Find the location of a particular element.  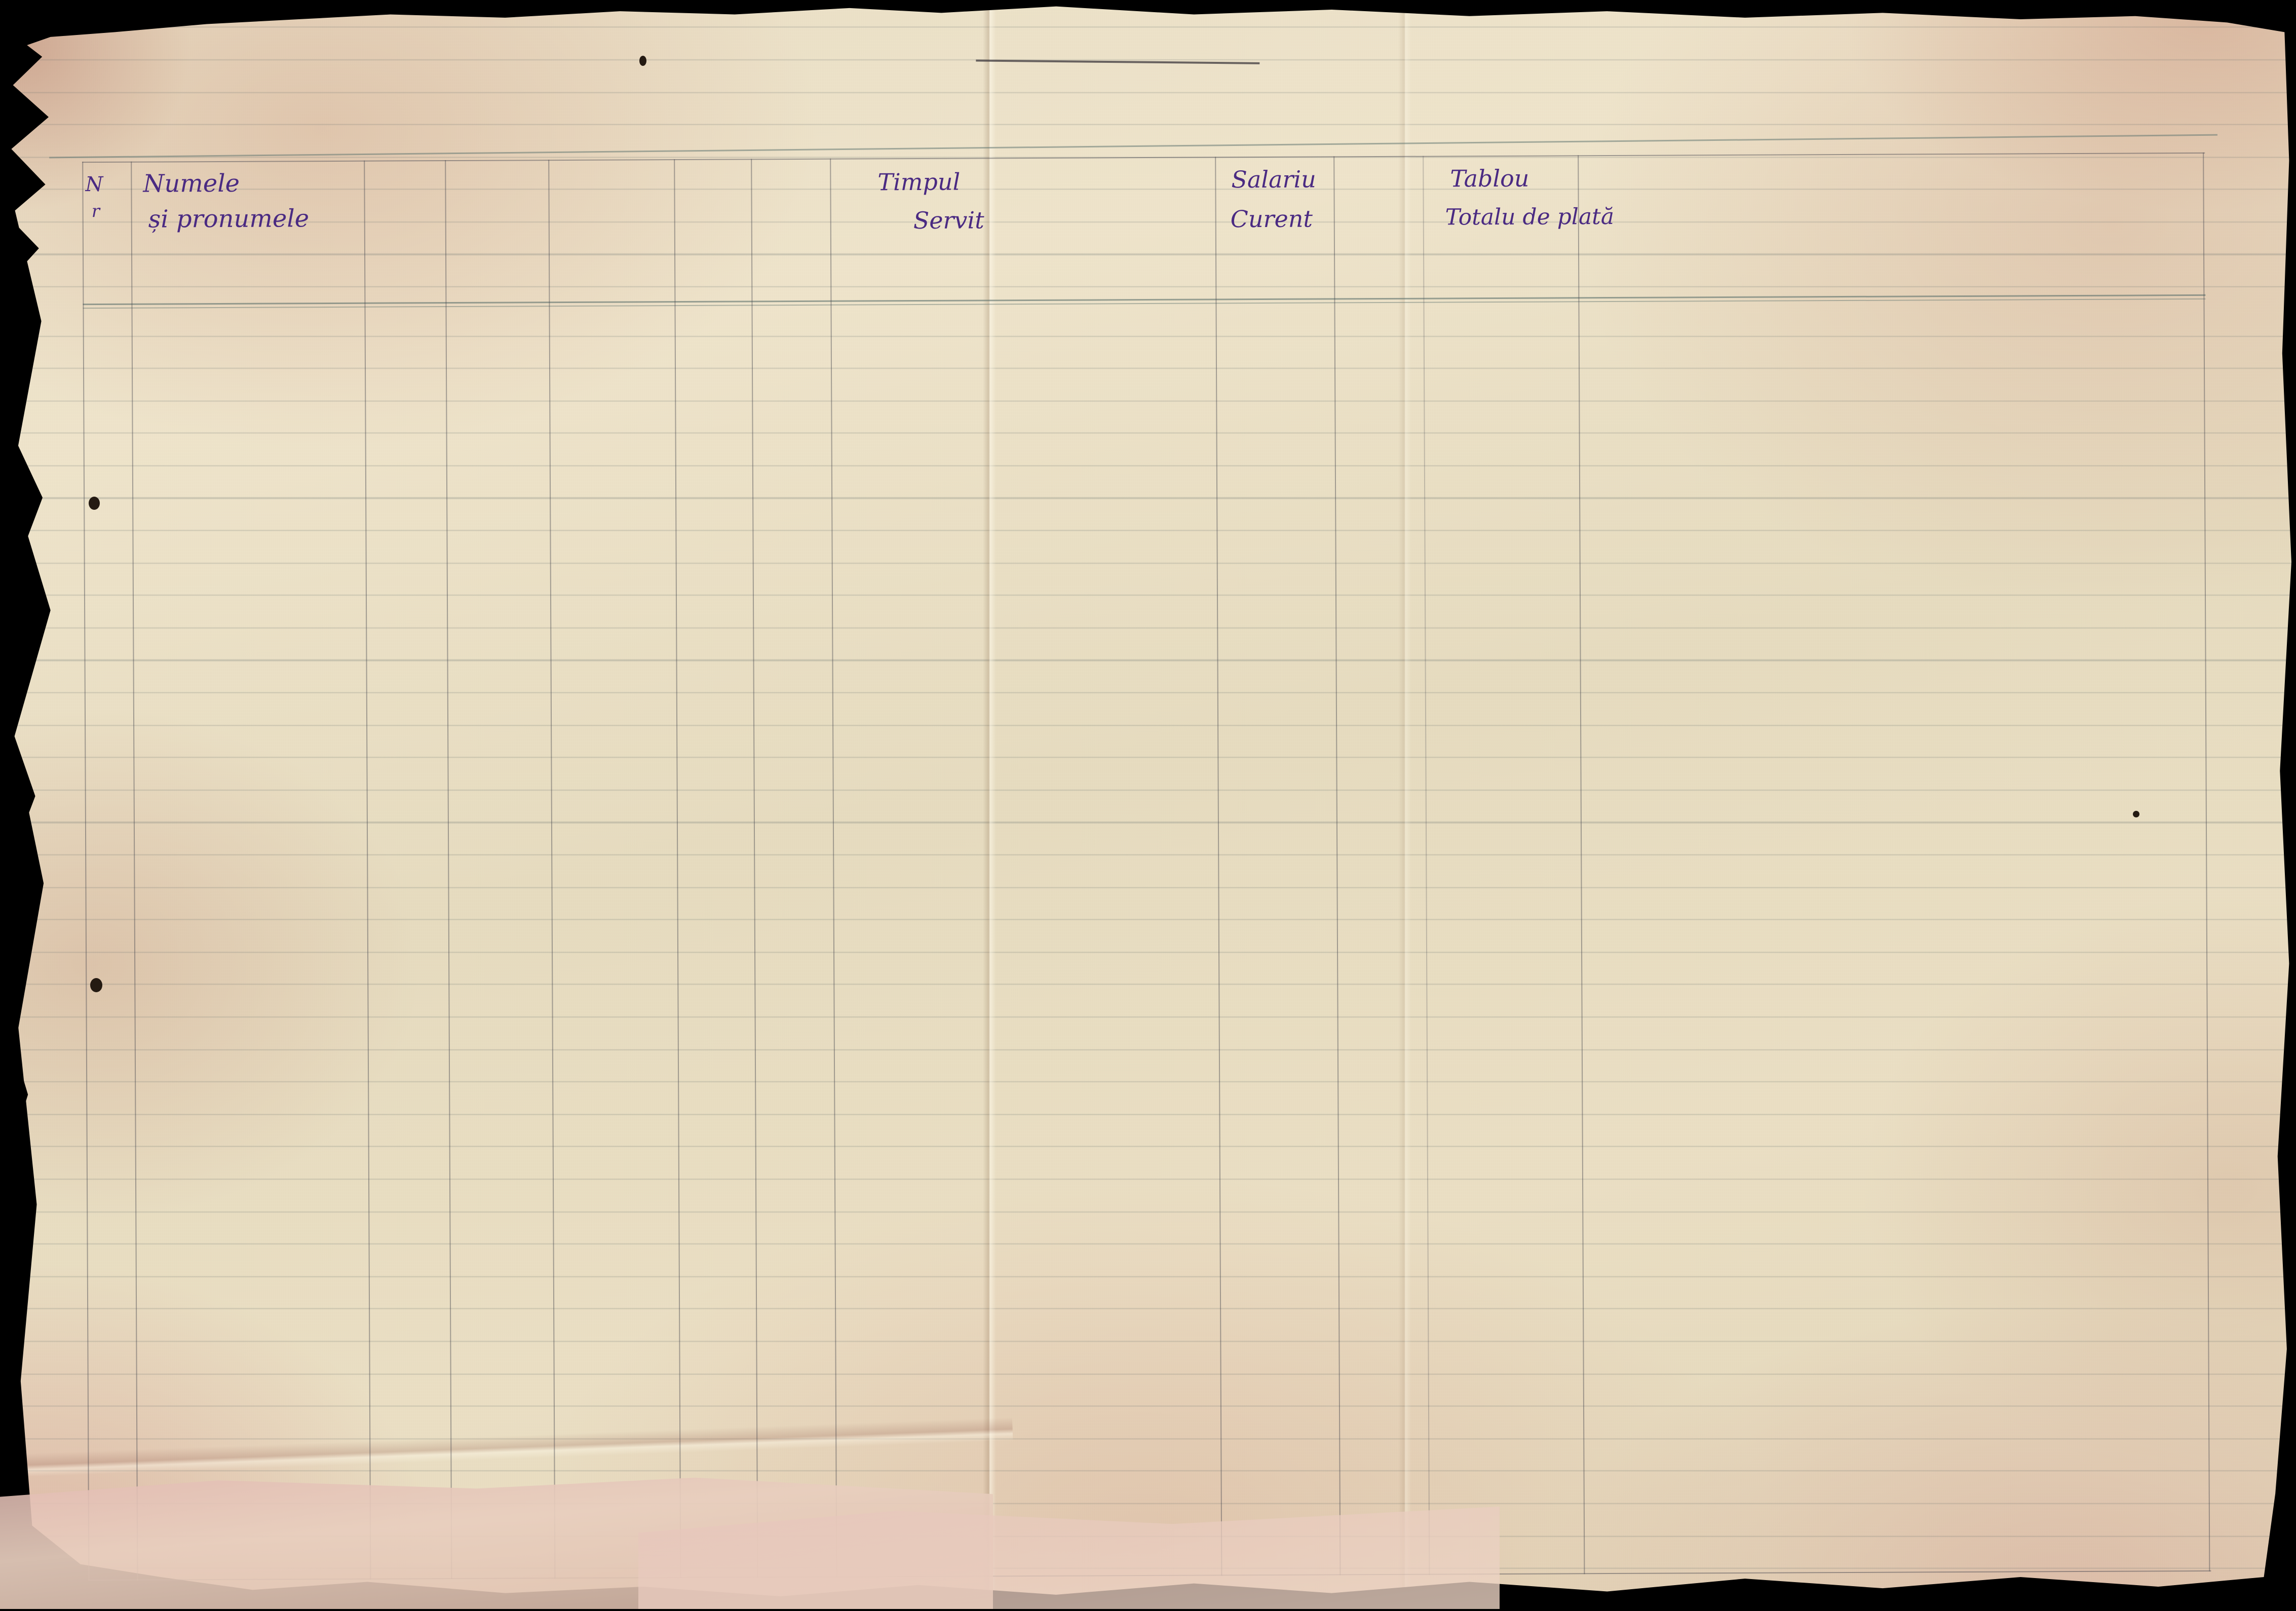

header-total-line2: Totalu de plată is located at coordinates (1530, 217).